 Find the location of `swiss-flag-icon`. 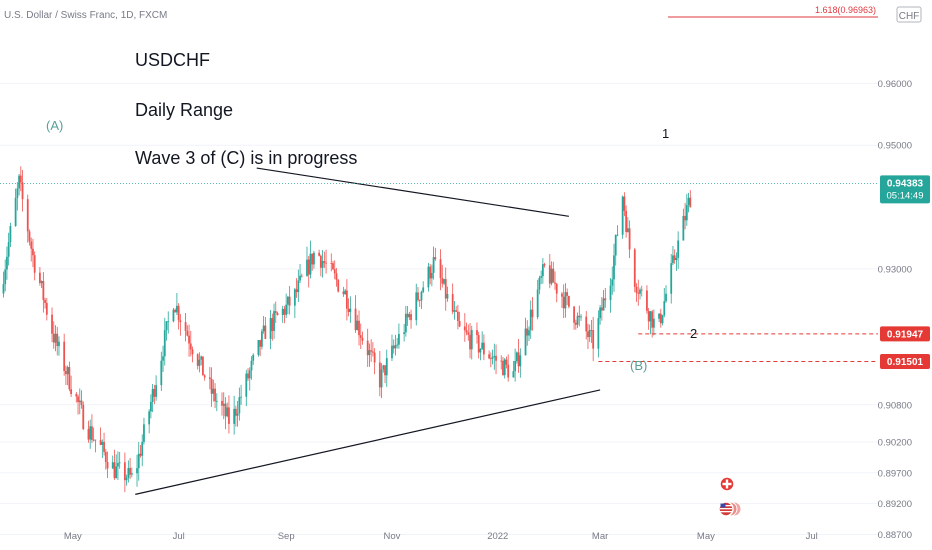

swiss-flag-icon is located at coordinates (727, 484).